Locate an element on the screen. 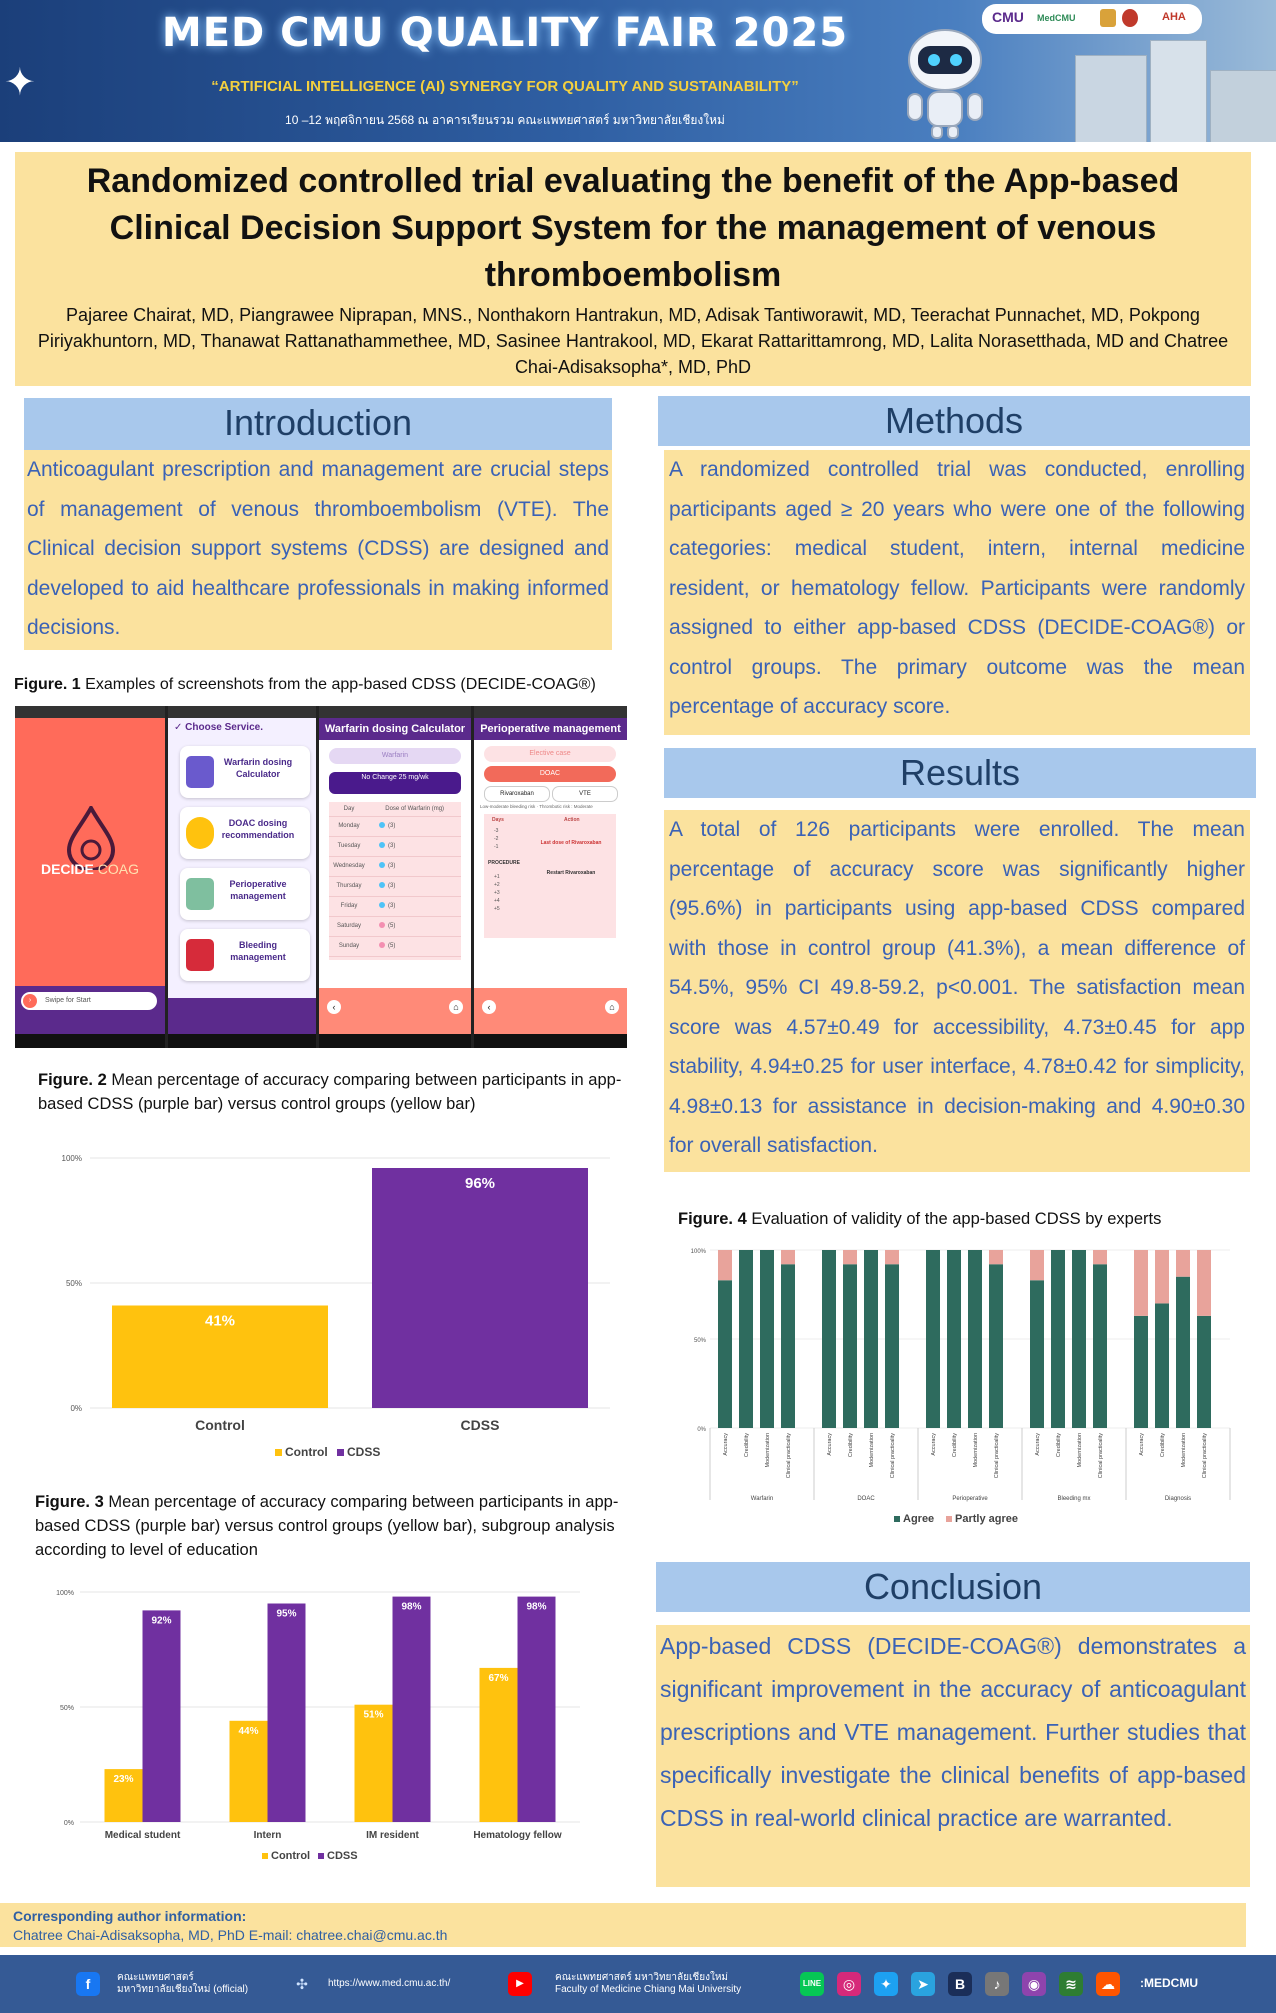 The height and width of the screenshot is (2013, 1276). data-label: 96% is located at coordinates (480, 1183).